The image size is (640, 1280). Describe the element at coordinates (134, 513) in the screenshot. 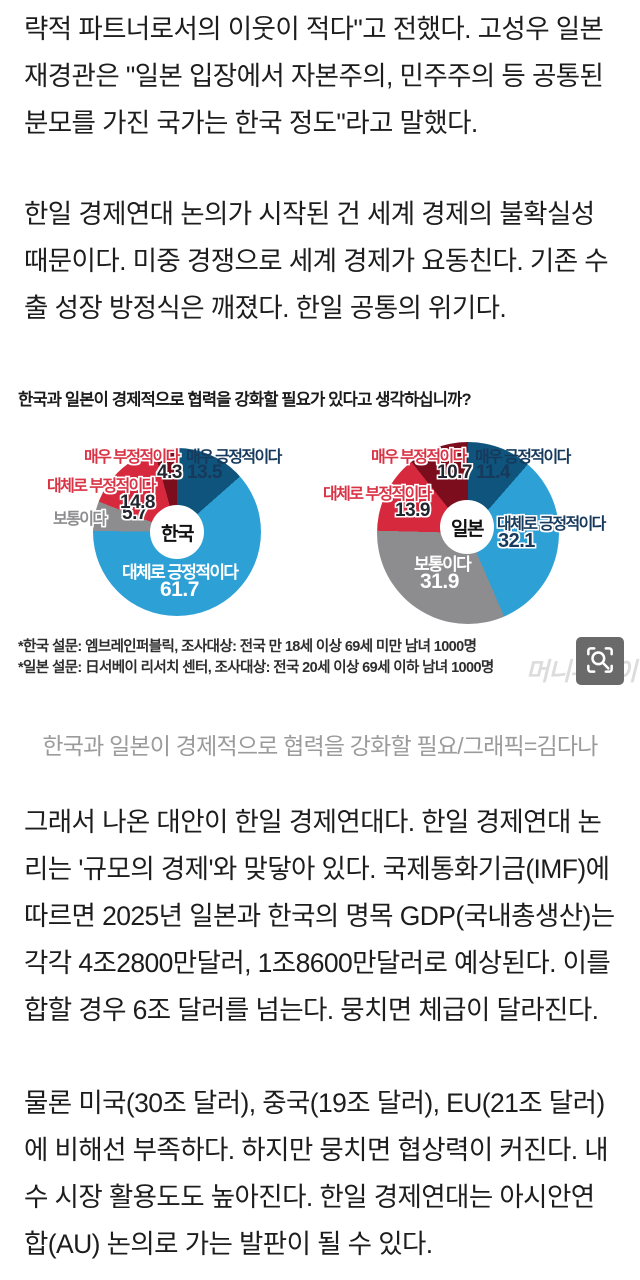

I see `slice-value: 5.7` at that location.